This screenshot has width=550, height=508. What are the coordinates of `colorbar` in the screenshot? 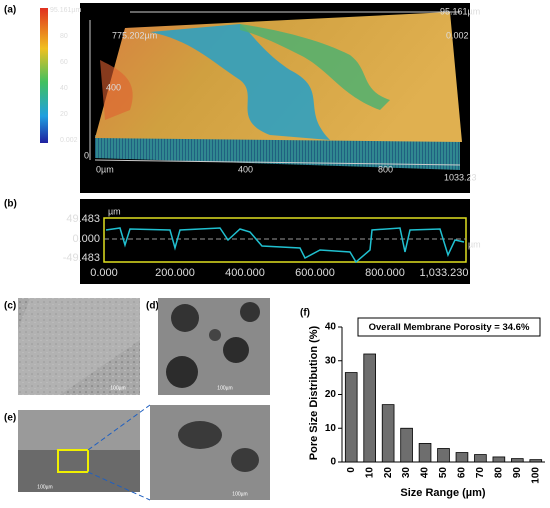 It's located at (44, 75).